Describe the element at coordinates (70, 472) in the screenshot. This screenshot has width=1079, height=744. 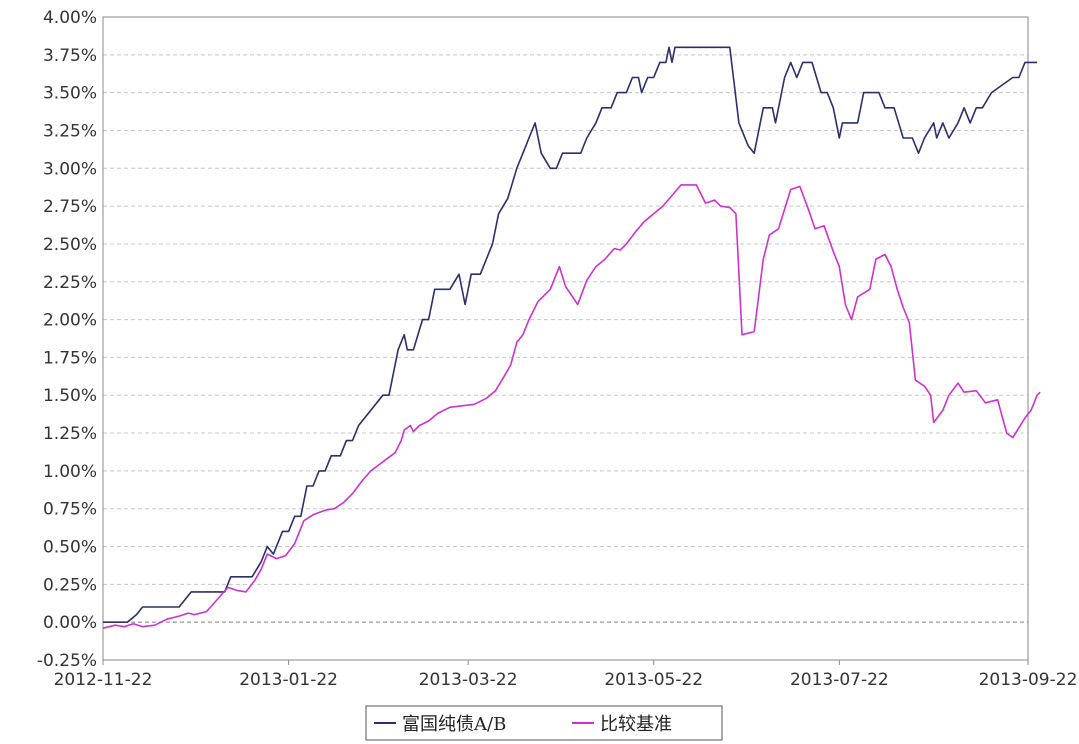
I see `y-tick-label: 1.00%` at that location.